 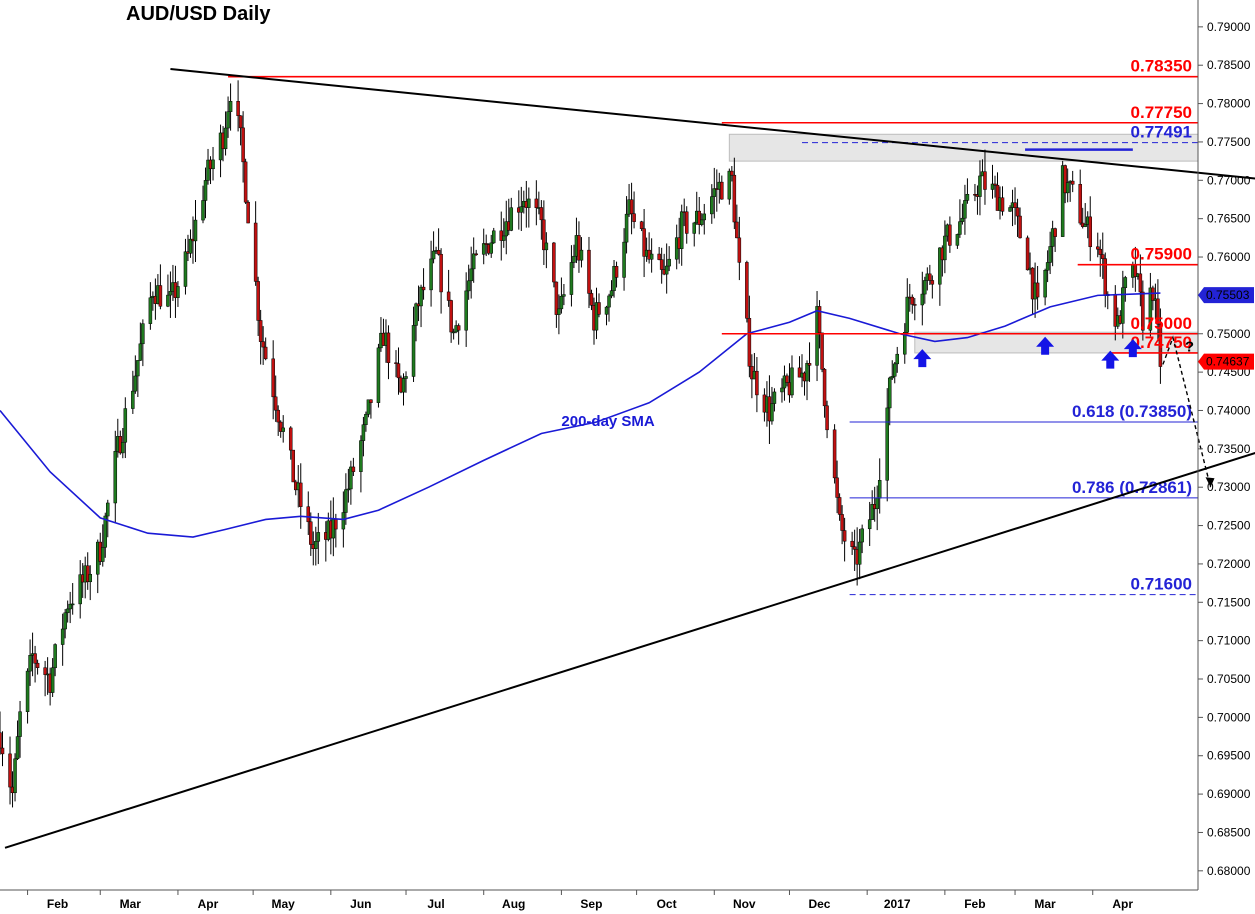 I want to click on x-tick-label: Nov, so click(x=744, y=904).